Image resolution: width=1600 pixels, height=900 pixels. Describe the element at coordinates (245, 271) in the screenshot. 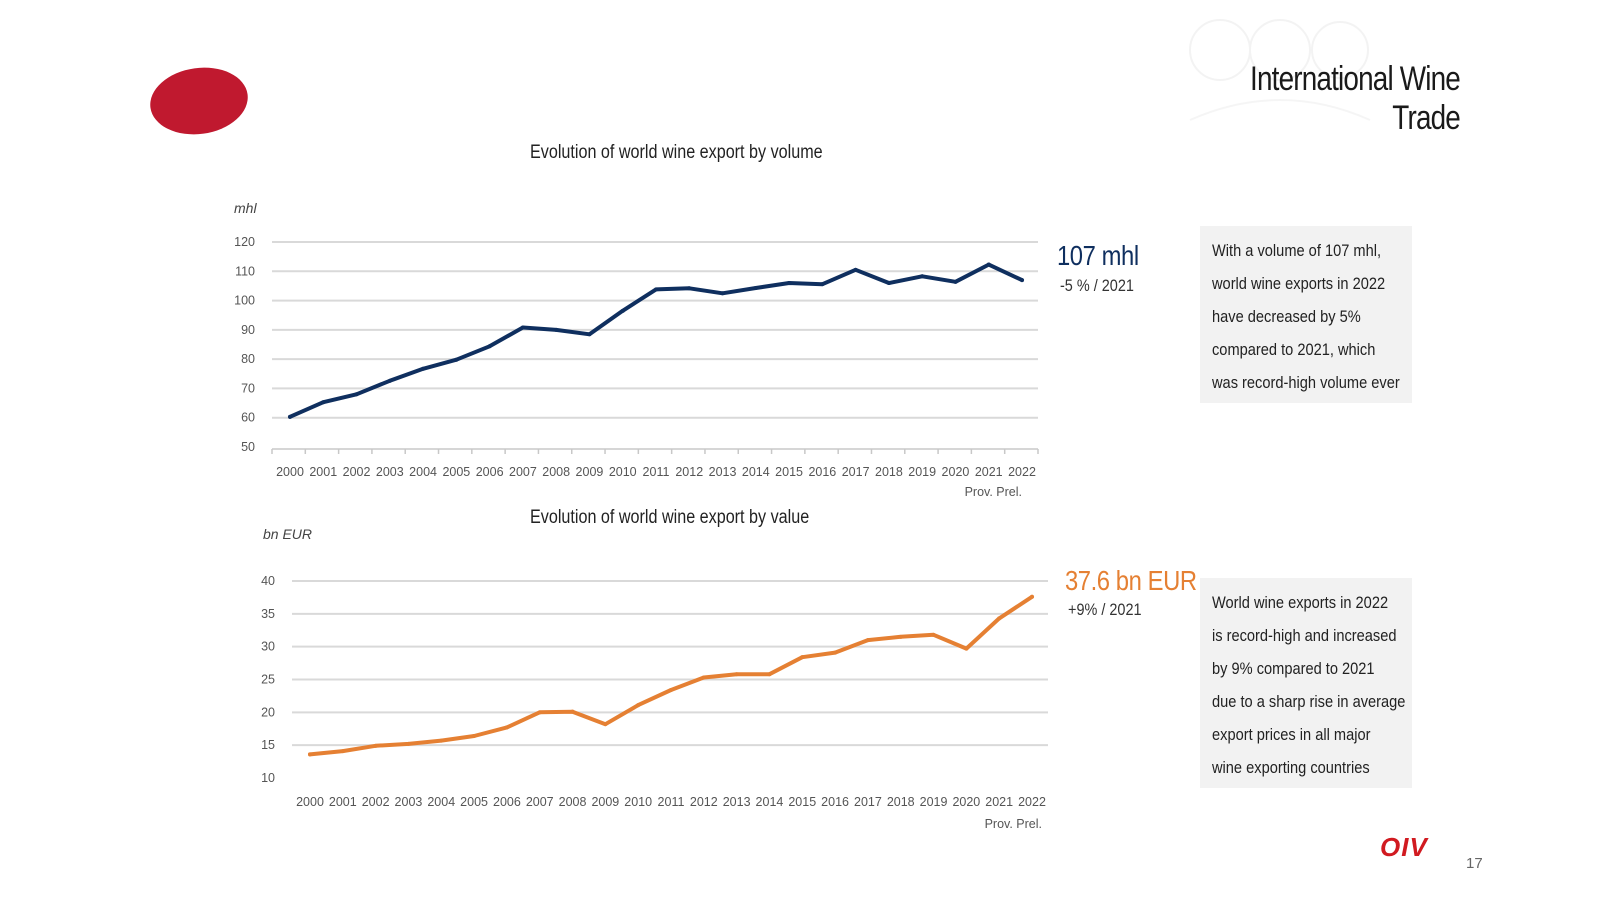

I see `volume-y-tick-label: 110` at that location.